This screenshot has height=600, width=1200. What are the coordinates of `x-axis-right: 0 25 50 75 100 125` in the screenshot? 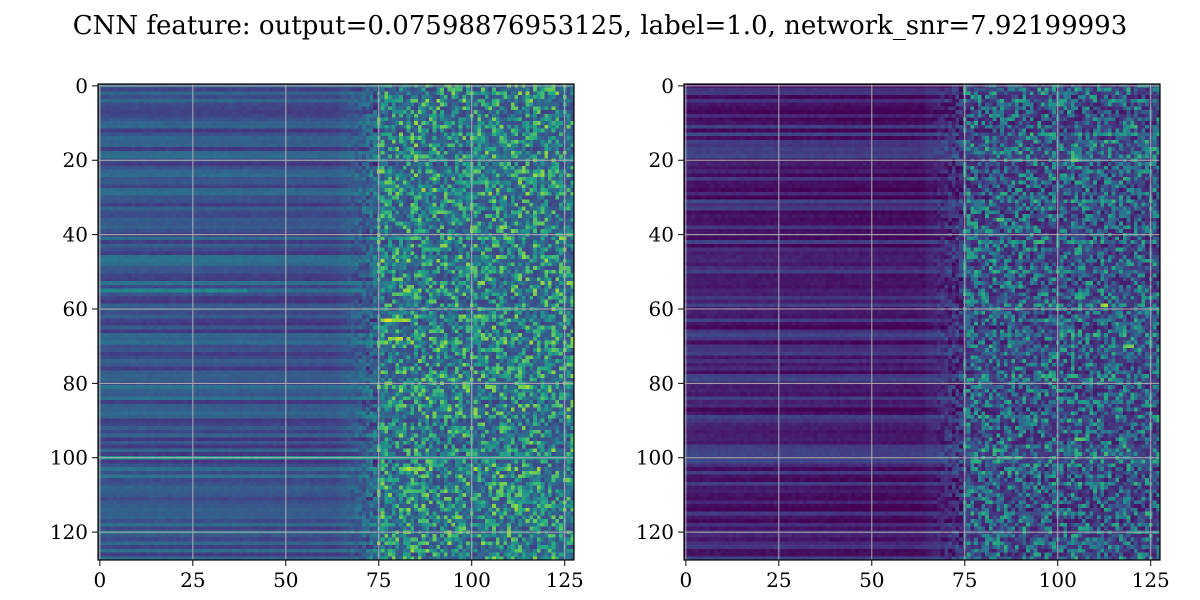 It's located at (924, 576).